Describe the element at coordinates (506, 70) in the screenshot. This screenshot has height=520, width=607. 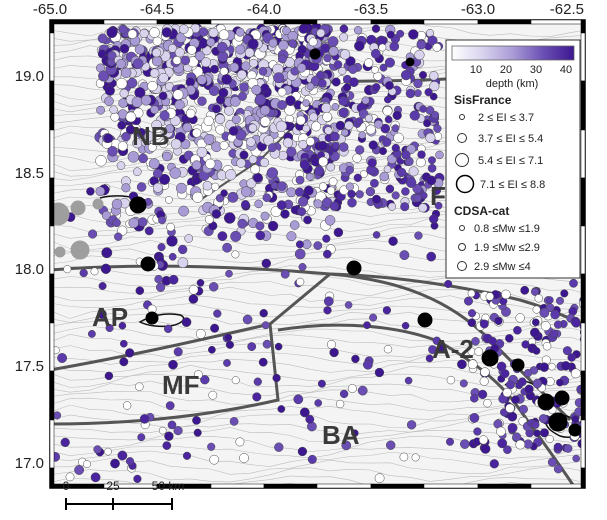
I see `depth-tick-label: 20` at that location.